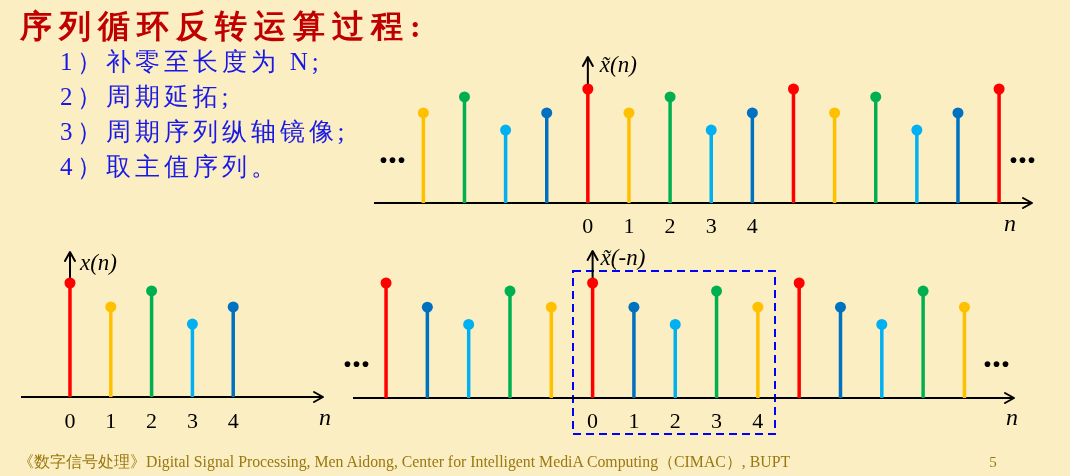 This screenshot has height=476, width=1070. Describe the element at coordinates (191, 61) in the screenshot. I see `text: 1）补零至长度为 N;` at that location.